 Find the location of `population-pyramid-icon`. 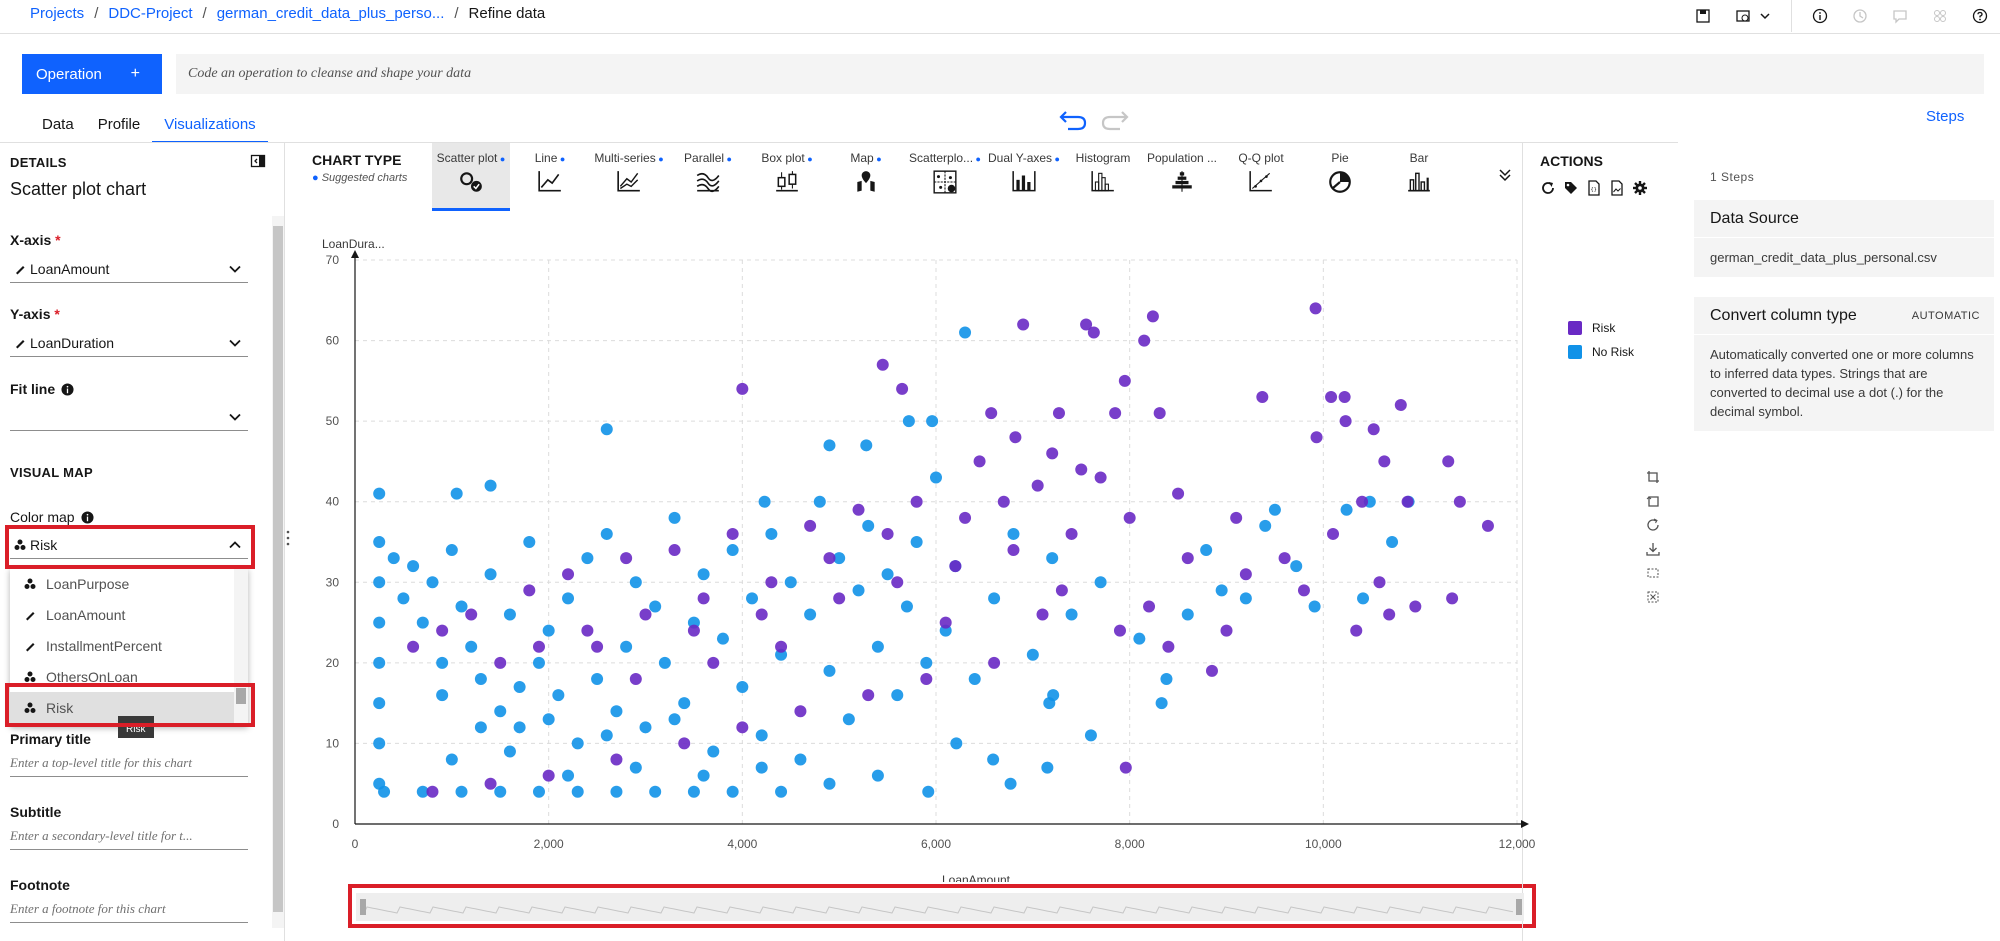

population-pyramid-icon is located at coordinates (1182, 182).